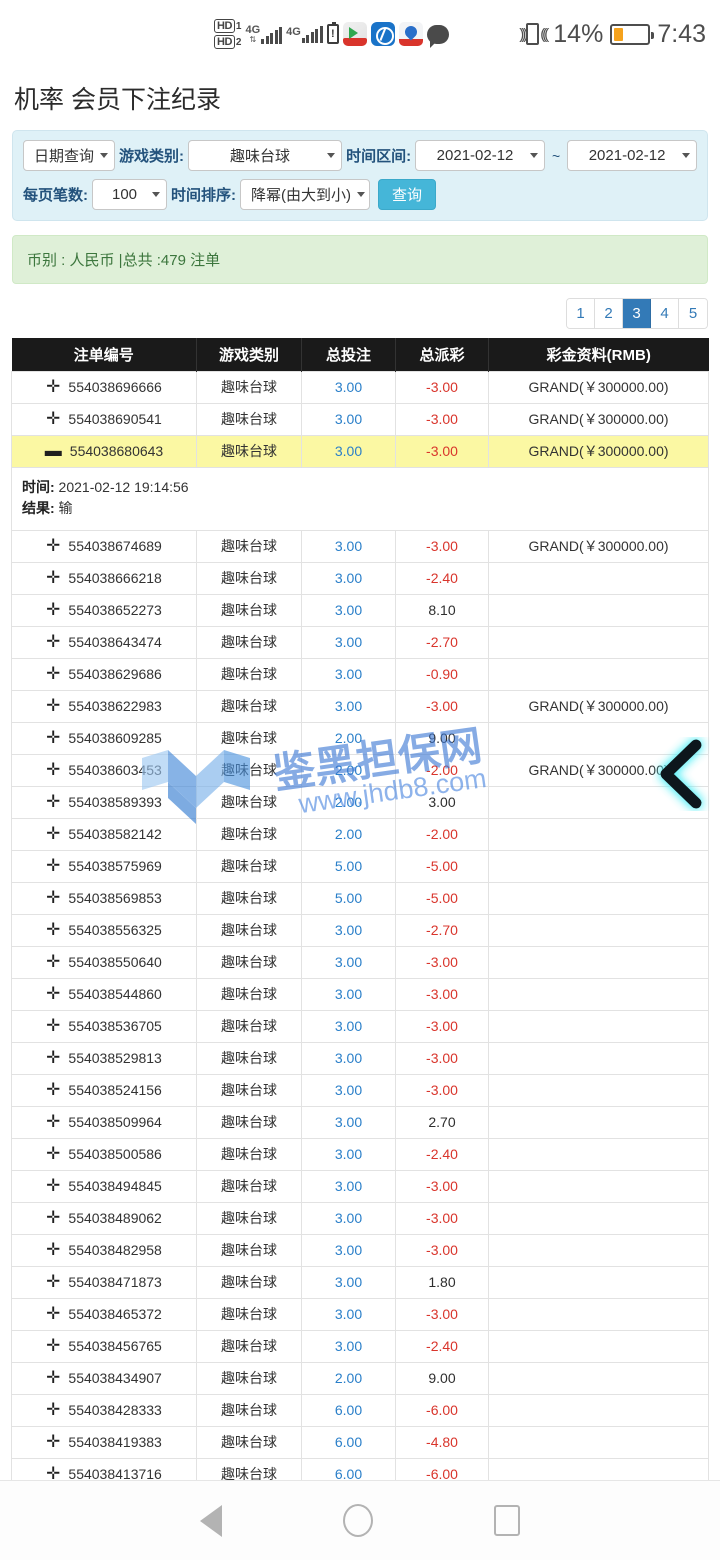 The height and width of the screenshot is (1560, 720). What do you see at coordinates (506, 1520) in the screenshot?
I see `nav-recents-icon` at bounding box center [506, 1520].